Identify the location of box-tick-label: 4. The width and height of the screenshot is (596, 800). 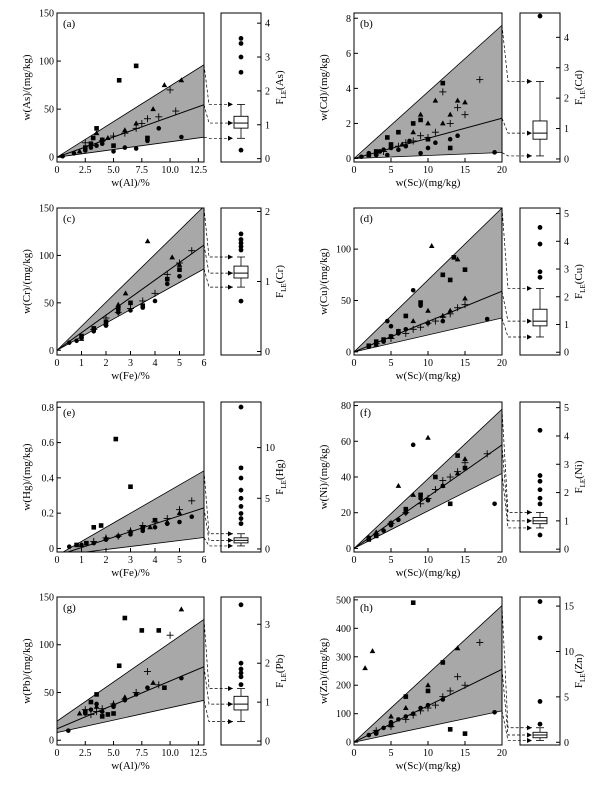
(566, 38).